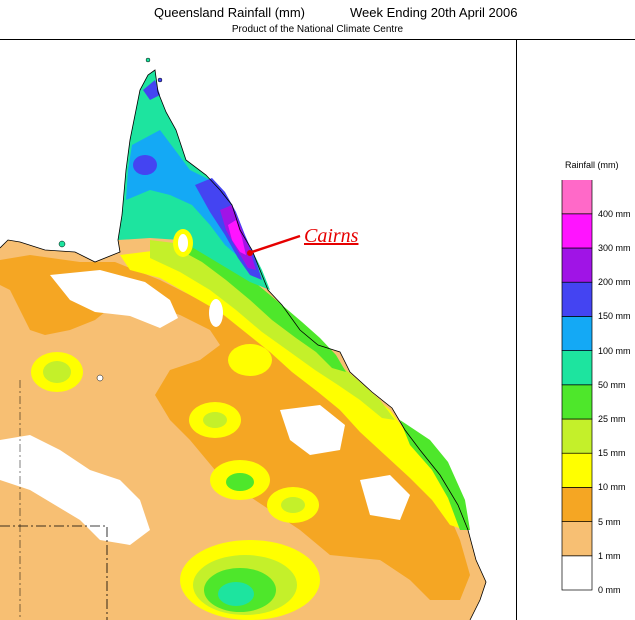  Describe the element at coordinates (614, 316) in the screenshot. I see `legend-label-8: 150 mm` at that location.